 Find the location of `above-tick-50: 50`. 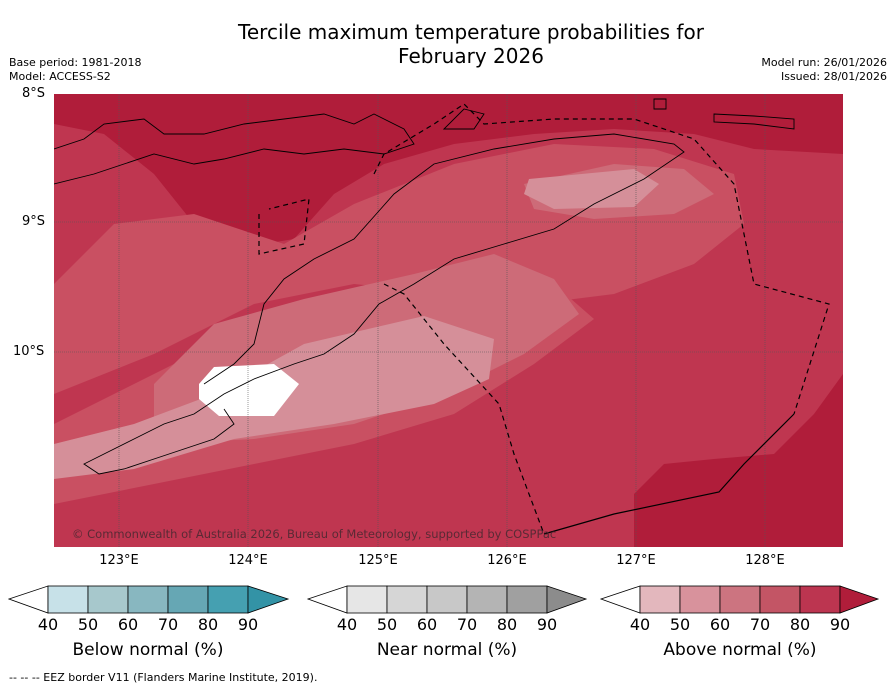

above-tick-50: 50 is located at coordinates (680, 624).